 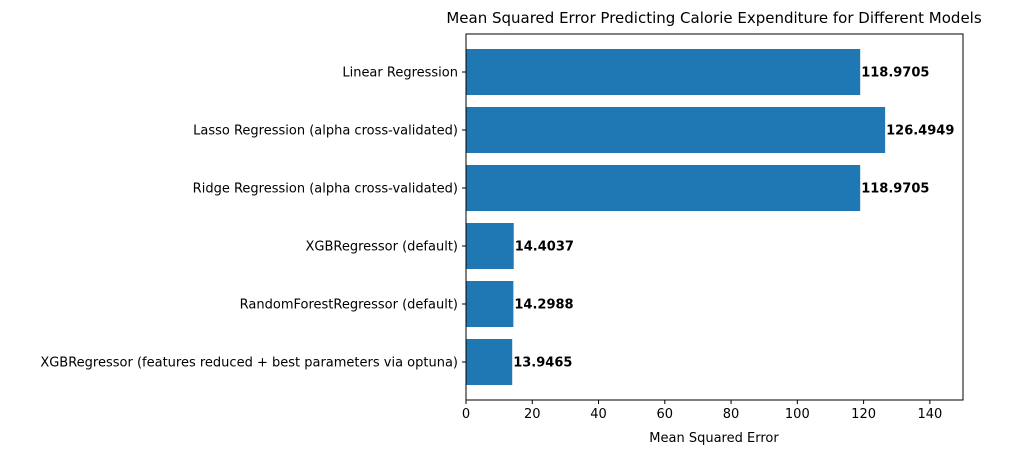 I want to click on x-tick-label: 0, so click(x=466, y=414).